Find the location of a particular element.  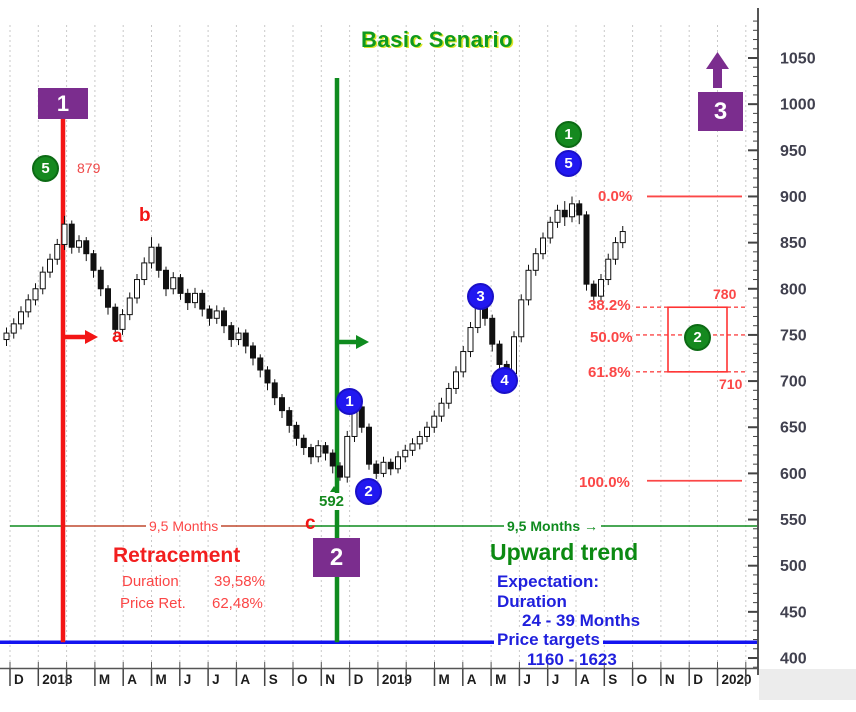

wave-letter-a: a is located at coordinates (117, 336).